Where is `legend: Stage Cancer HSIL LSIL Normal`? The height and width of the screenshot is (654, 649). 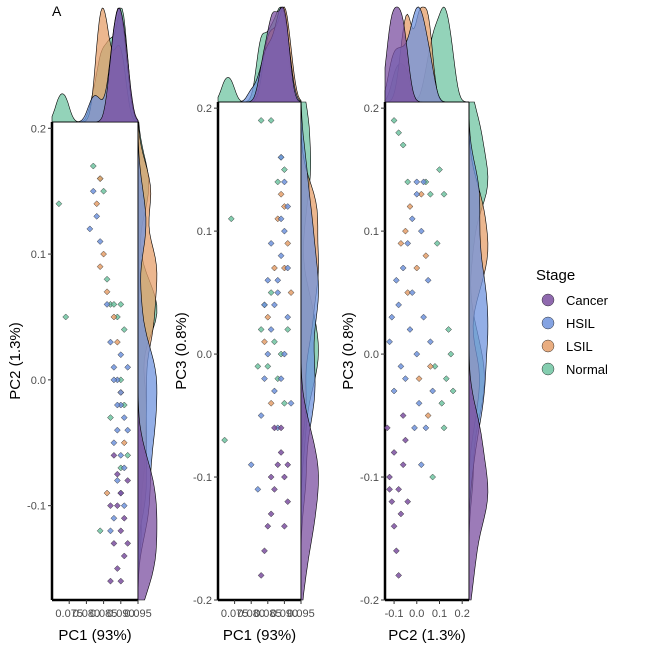 legend: Stage Cancer HSIL LSIL Normal is located at coordinates (572, 322).